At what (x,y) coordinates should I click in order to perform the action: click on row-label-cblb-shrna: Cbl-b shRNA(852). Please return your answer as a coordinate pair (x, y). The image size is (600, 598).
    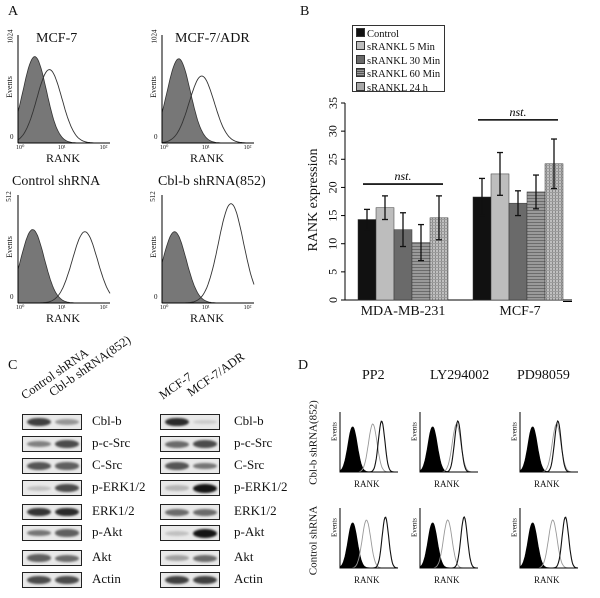
    Looking at the image, I should click on (313, 442).